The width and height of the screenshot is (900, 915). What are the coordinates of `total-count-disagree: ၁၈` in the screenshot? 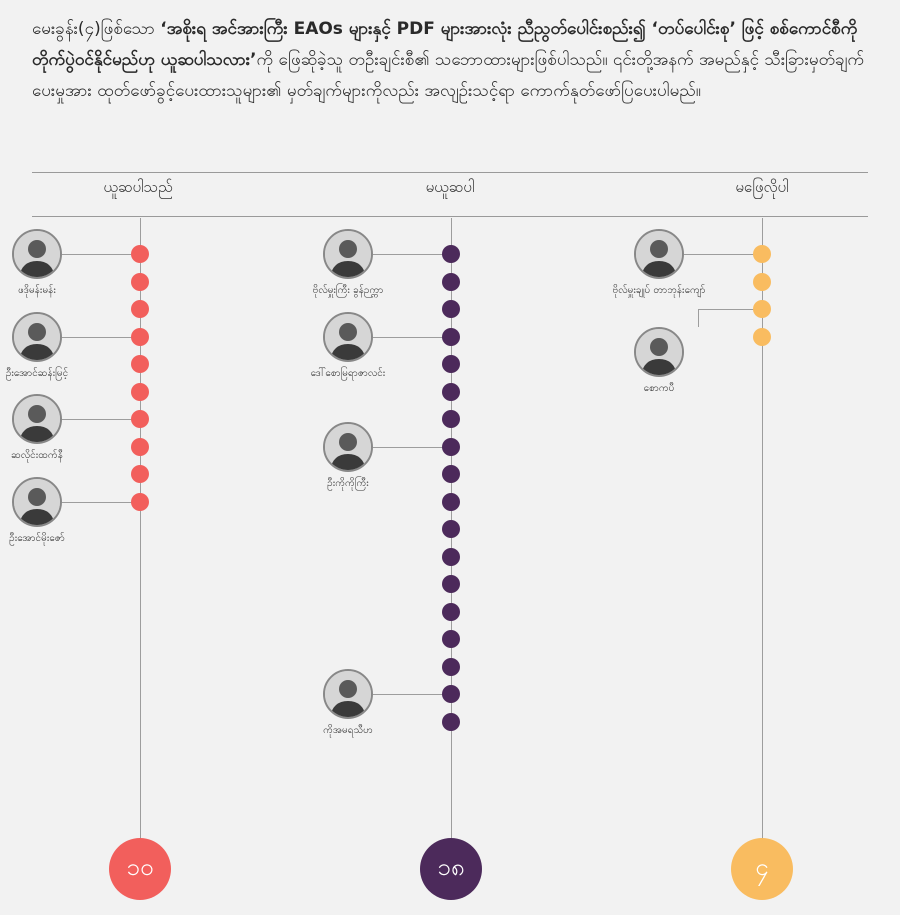 It's located at (451, 869).